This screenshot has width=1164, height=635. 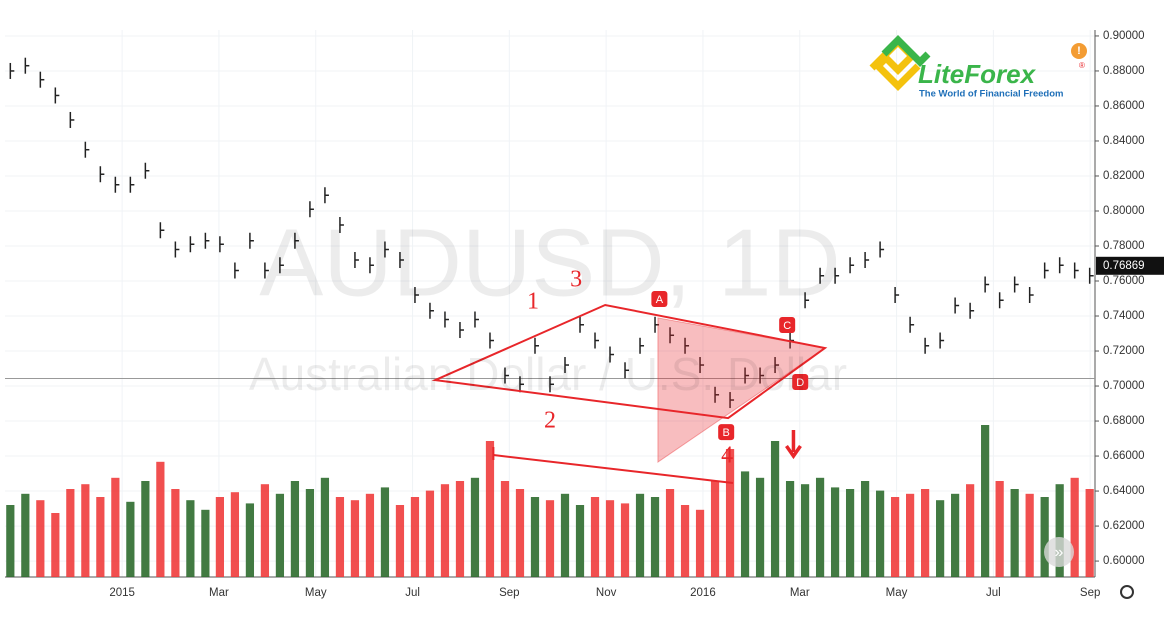 I want to click on point-label: C, so click(x=787, y=326).